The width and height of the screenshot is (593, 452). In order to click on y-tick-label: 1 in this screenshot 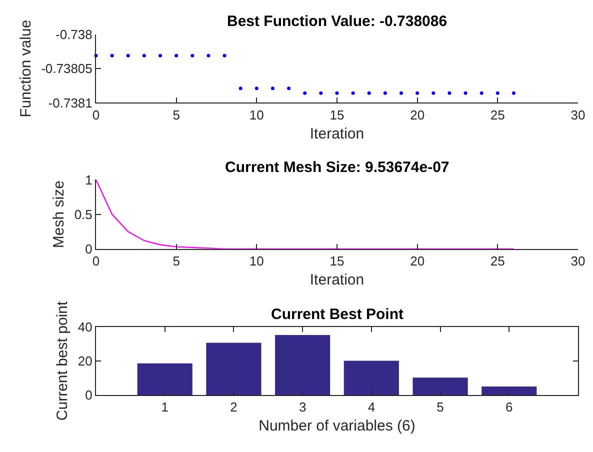, I will do `click(88, 180)`.